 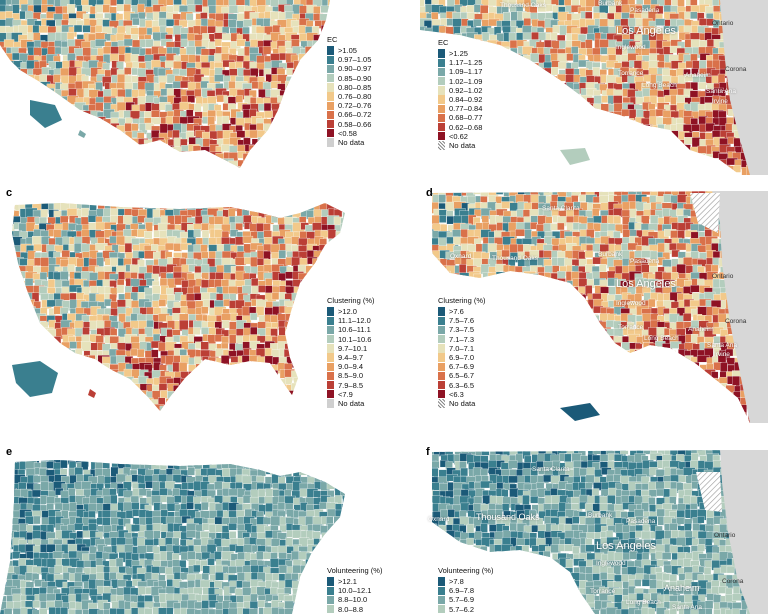 I want to click on hawaii-shape-c, so click(x=92, y=393).